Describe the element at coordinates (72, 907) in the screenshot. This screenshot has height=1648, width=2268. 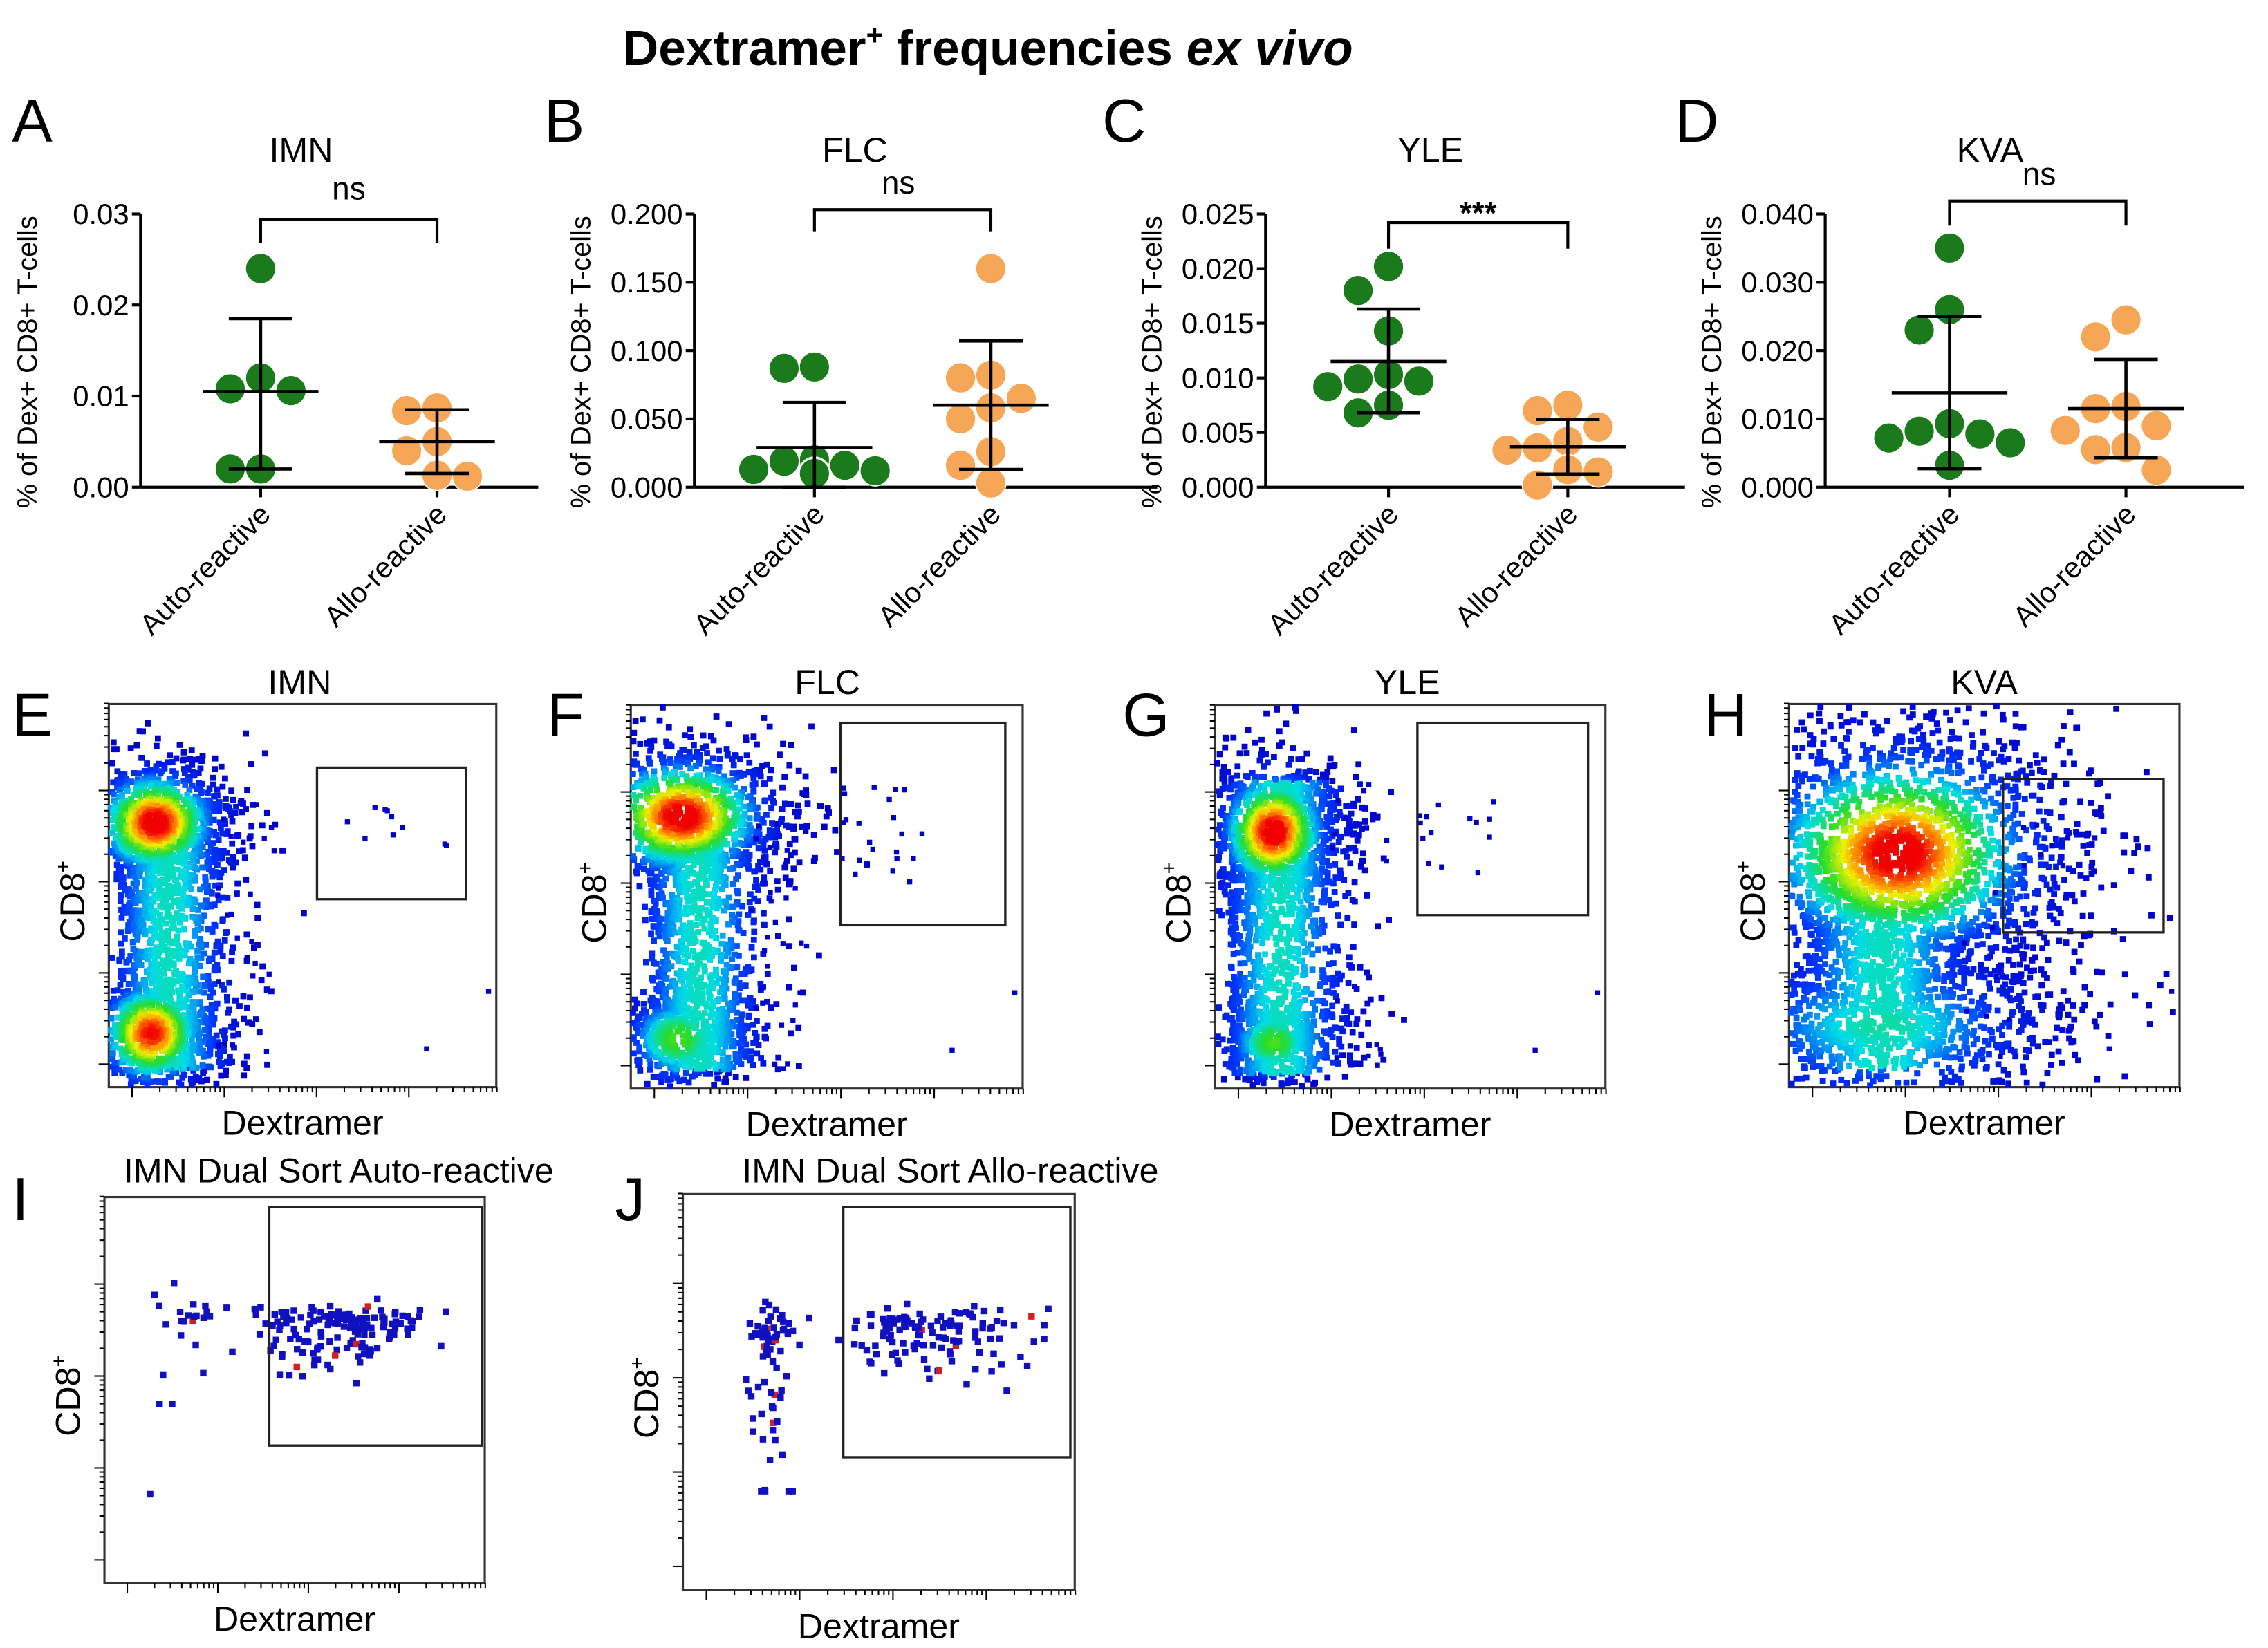
I see `y-axis-label-text: CD8` at that location.